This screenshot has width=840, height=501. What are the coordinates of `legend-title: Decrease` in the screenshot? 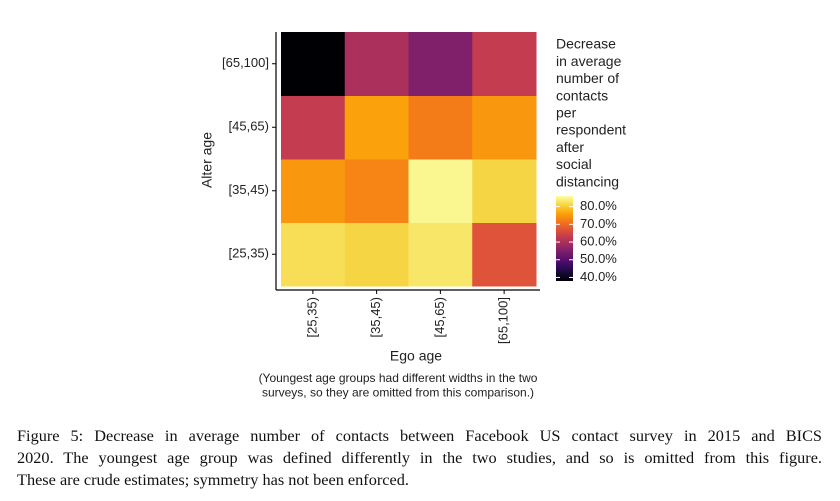 It's located at (586, 44).